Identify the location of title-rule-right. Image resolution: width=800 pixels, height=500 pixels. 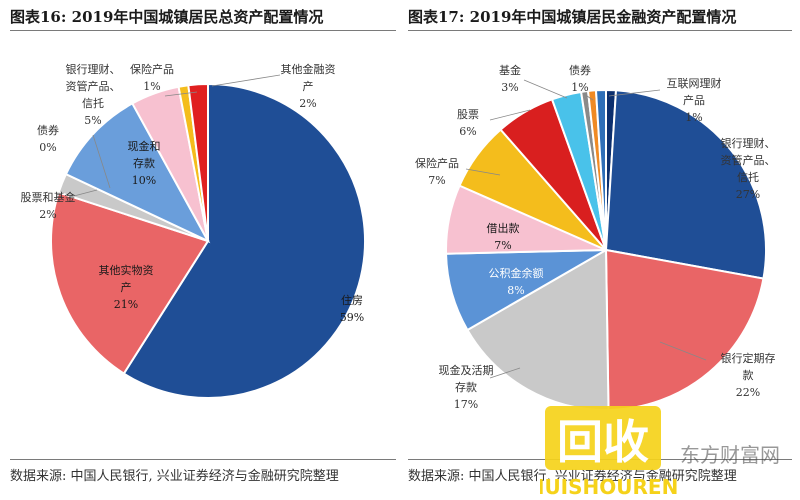
(600, 30).